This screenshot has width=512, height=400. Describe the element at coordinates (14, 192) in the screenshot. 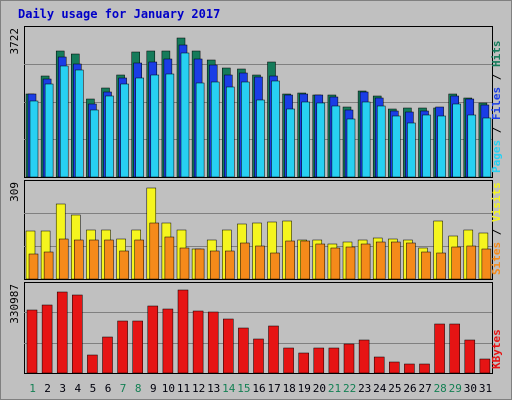

I see `panel-visits-max-label: 309` at that location.